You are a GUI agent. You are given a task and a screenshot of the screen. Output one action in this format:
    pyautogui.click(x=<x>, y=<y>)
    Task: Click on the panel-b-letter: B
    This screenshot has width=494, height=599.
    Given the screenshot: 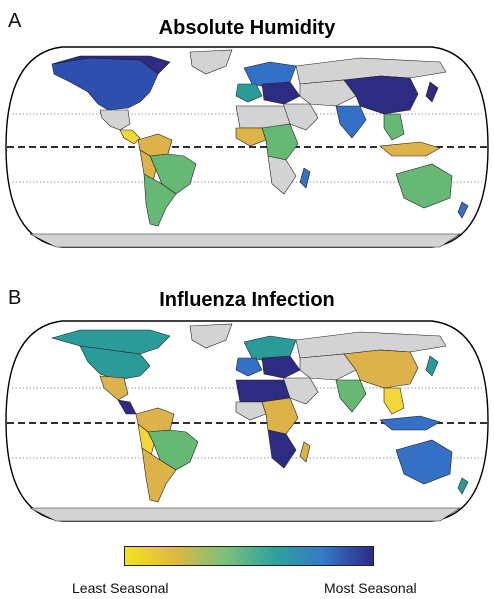 What is the action you would take?
    pyautogui.click(x=15, y=298)
    